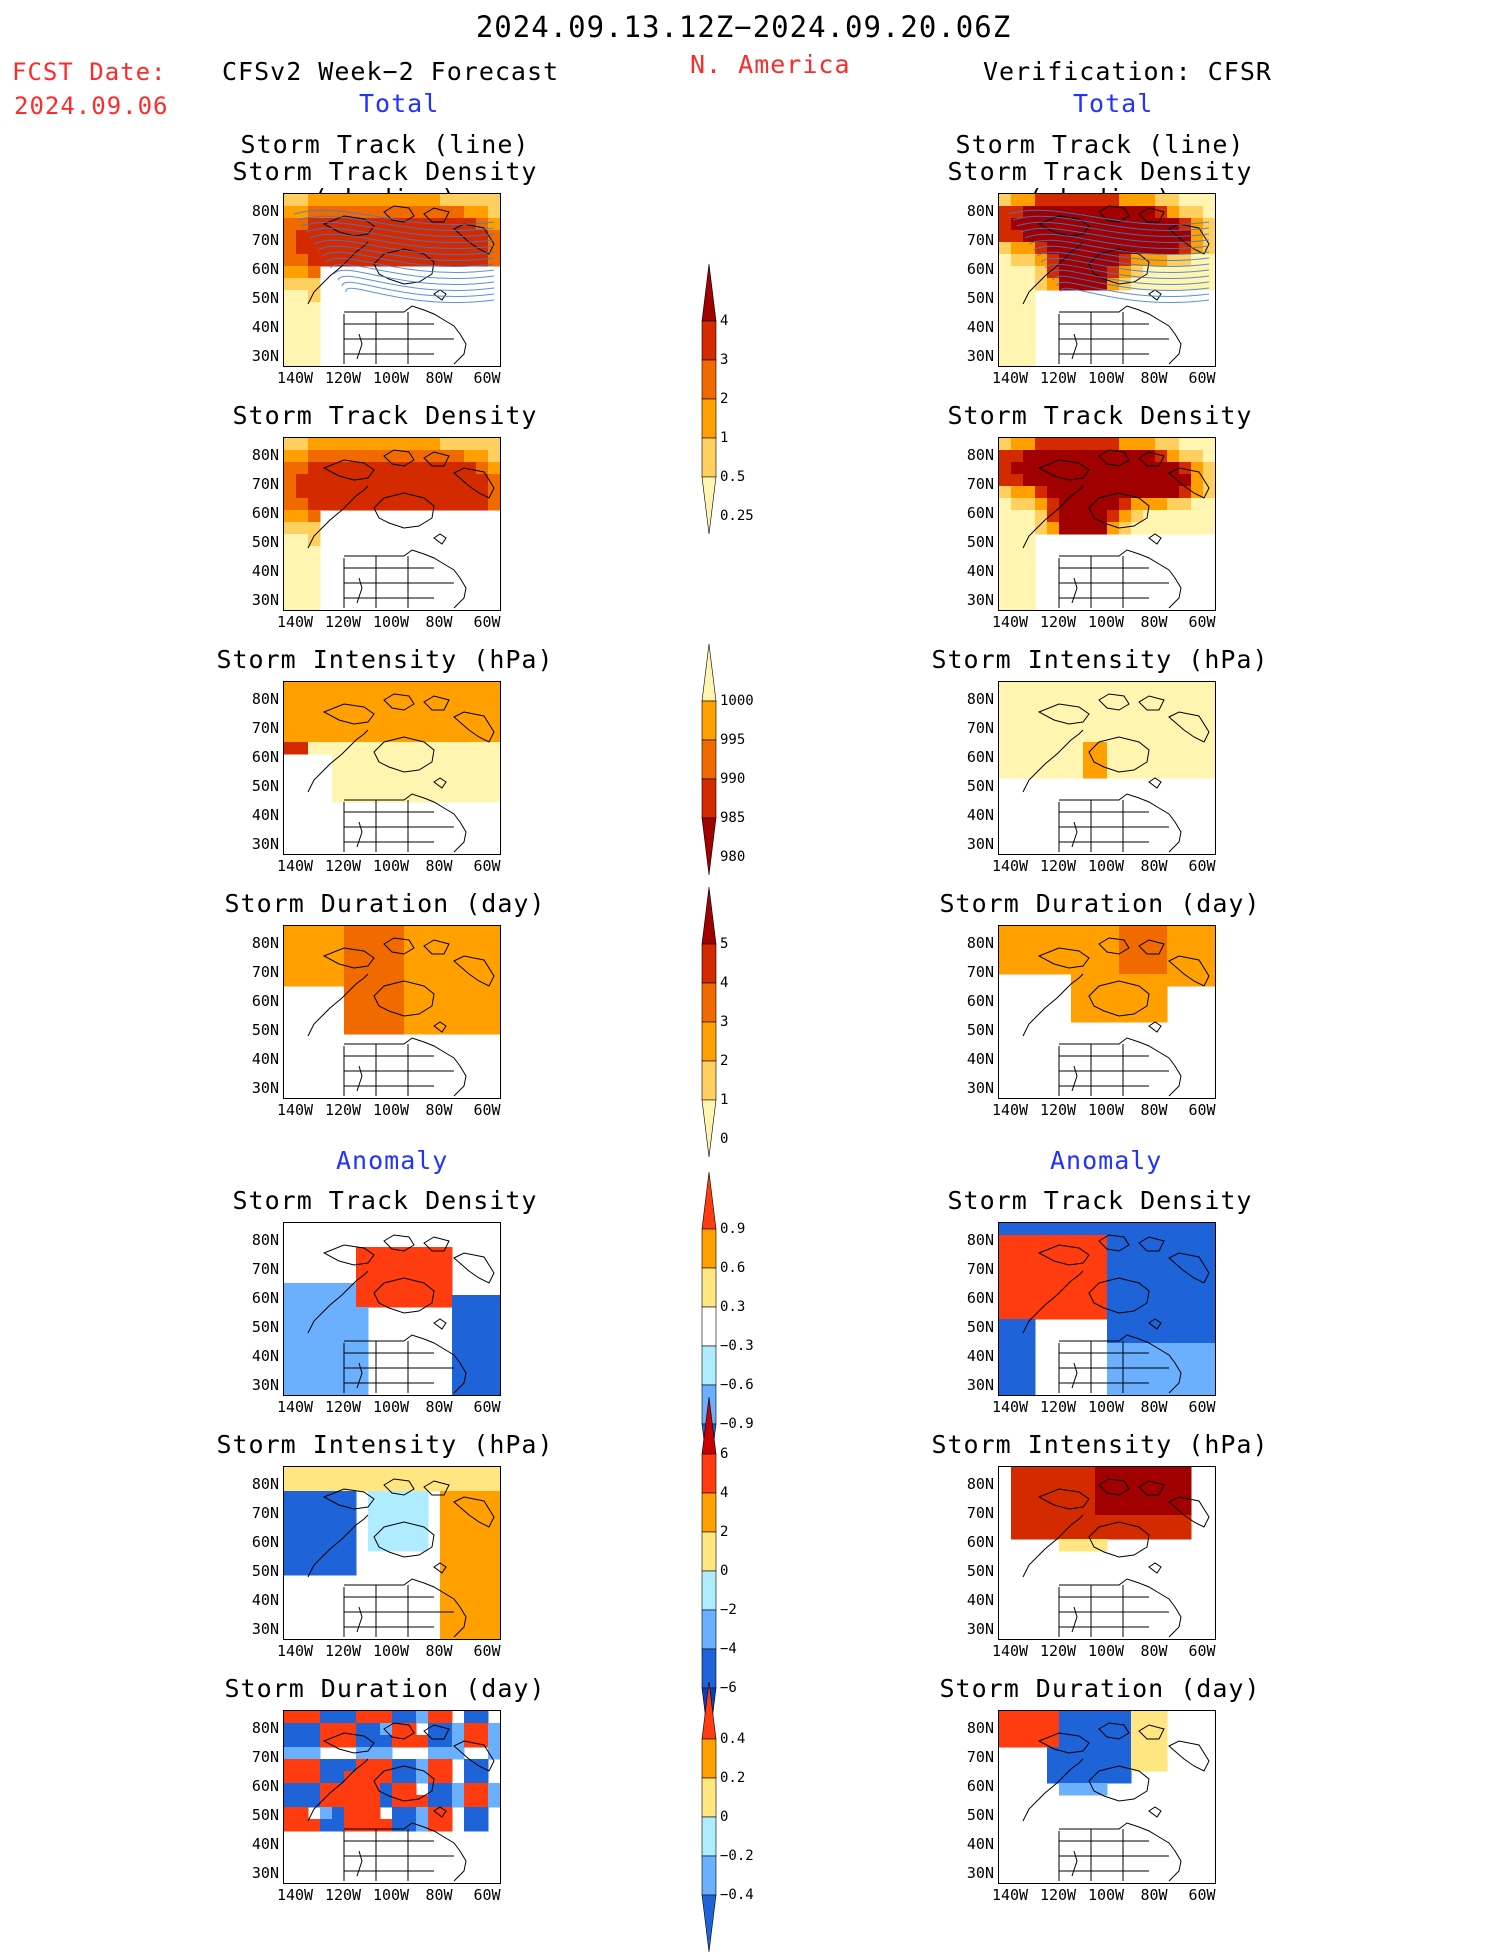 This screenshot has height=1958, width=1487. I want to click on colorbar-tick-label: 0.6, so click(733, 1268).